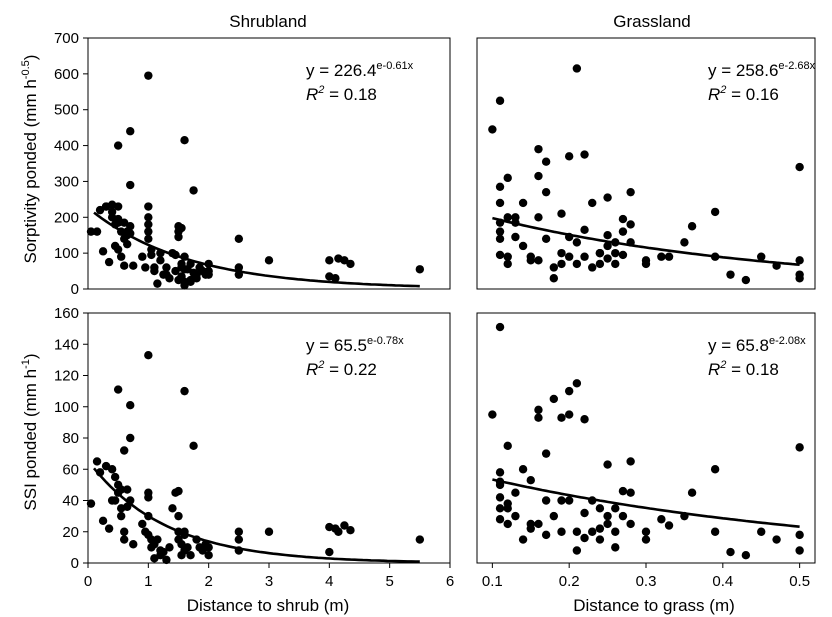 This screenshot has width=832, height=617. I want to click on panel-title-shrubland: Shrubland, so click(268, 21).